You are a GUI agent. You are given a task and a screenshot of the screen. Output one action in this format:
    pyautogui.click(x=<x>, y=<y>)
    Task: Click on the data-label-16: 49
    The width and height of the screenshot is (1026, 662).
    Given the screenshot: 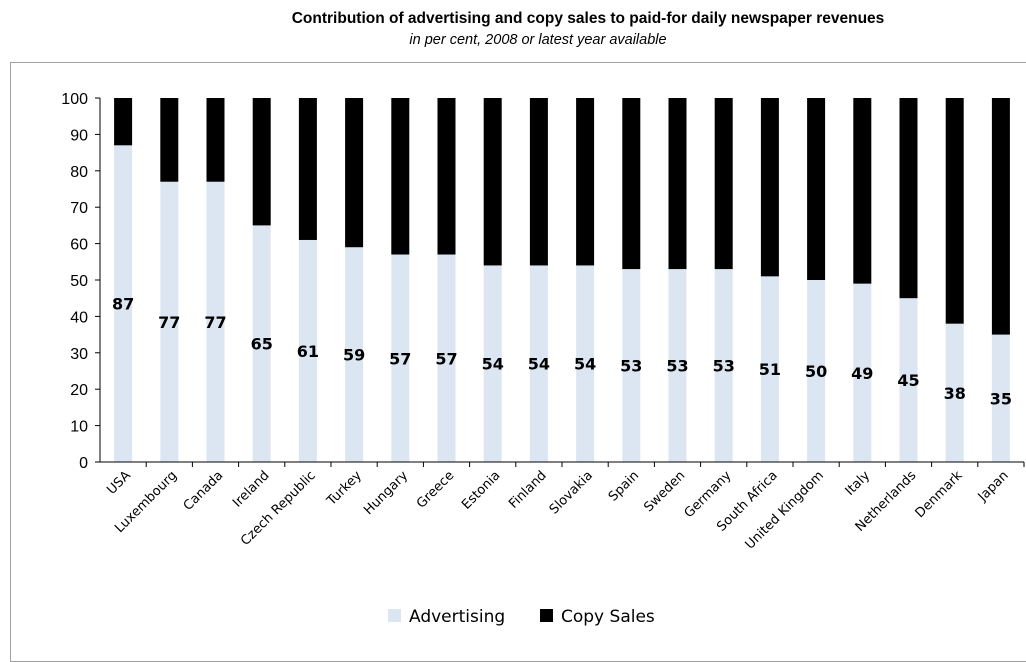 What is the action you would take?
    pyautogui.click(x=862, y=373)
    